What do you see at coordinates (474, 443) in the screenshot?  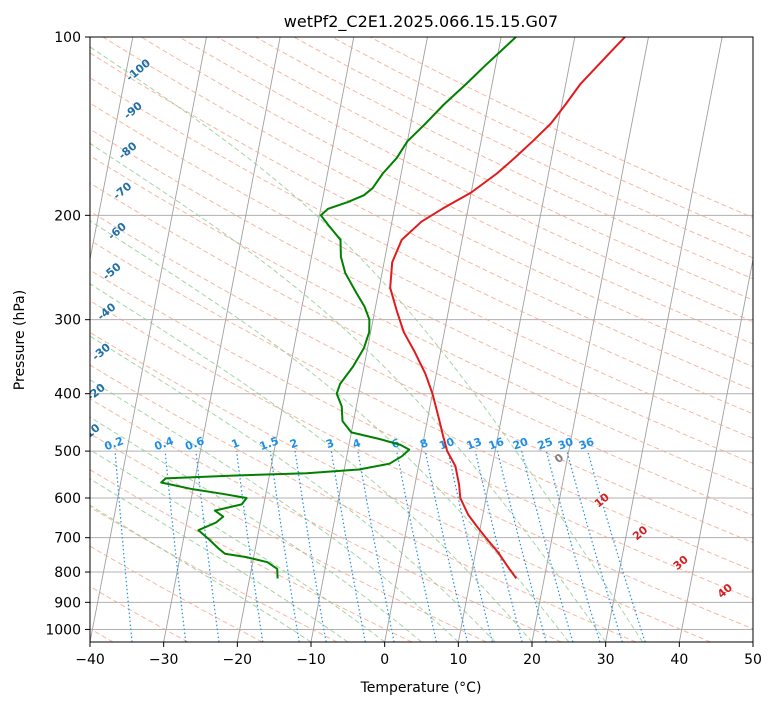 I see `mixing-ratio-label: 13` at bounding box center [474, 443].